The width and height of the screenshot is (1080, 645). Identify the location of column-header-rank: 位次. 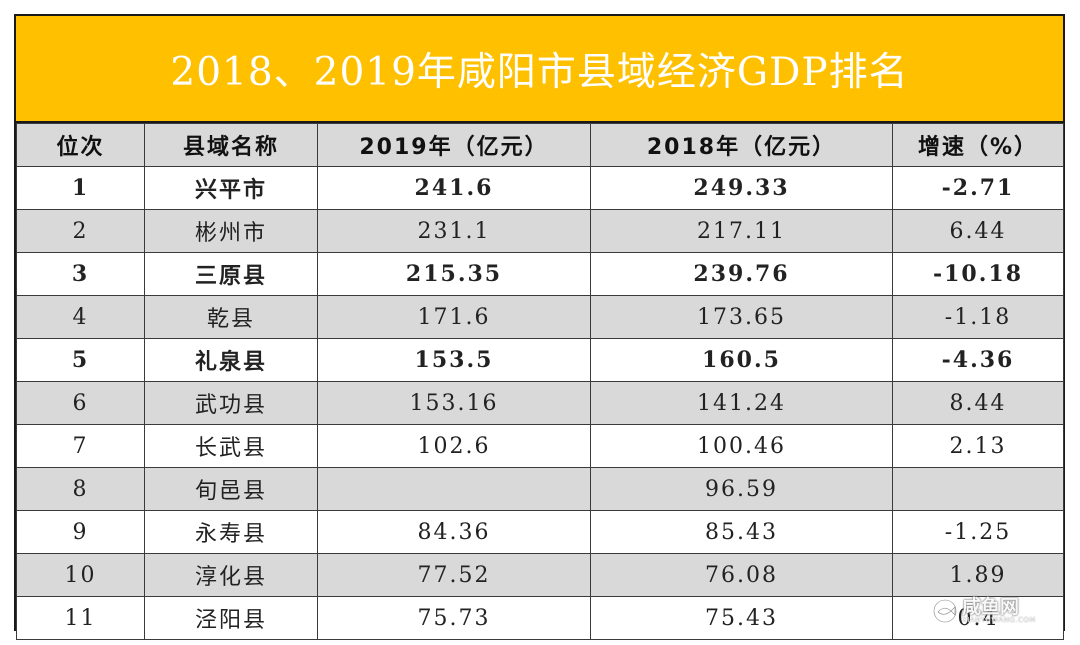
(80, 145).